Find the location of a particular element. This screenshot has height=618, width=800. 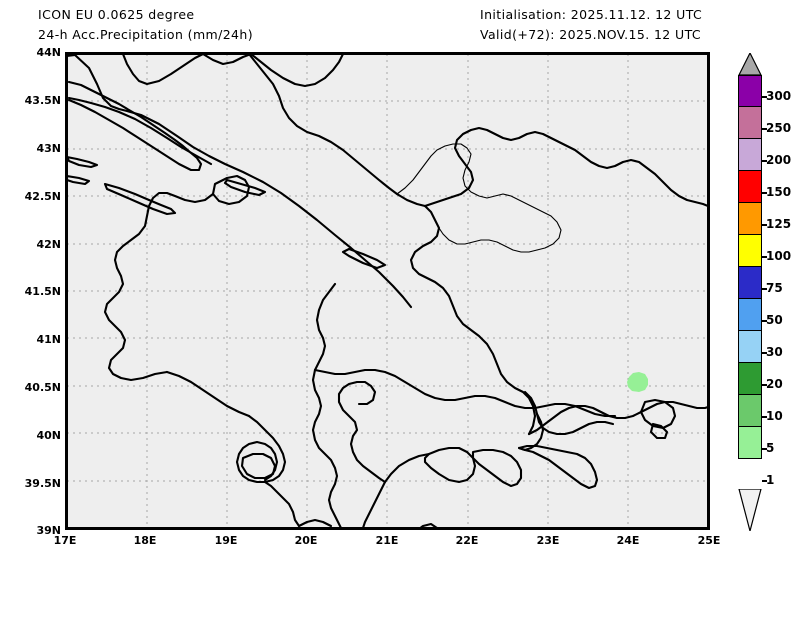

x-axis-tick-23e: 23E is located at coordinates (548, 540).